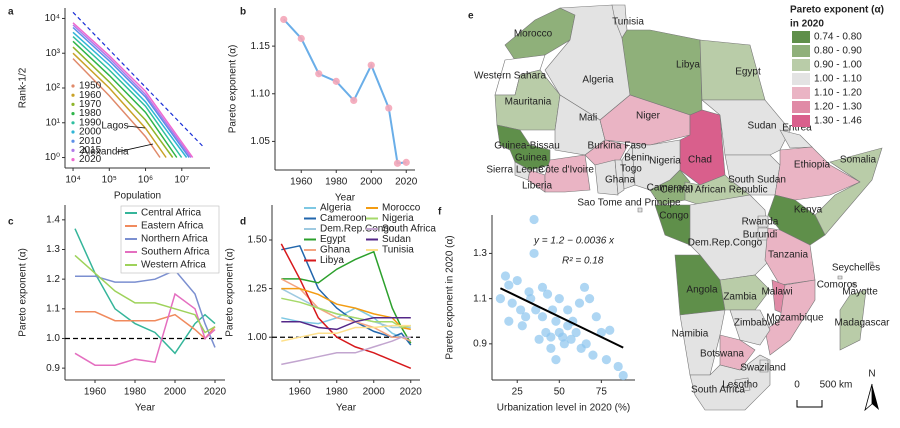 The image size is (900, 428). Describe the element at coordinates (566, 170) in the screenshot. I see `country-label: Côte d'Ivoire` at that location.